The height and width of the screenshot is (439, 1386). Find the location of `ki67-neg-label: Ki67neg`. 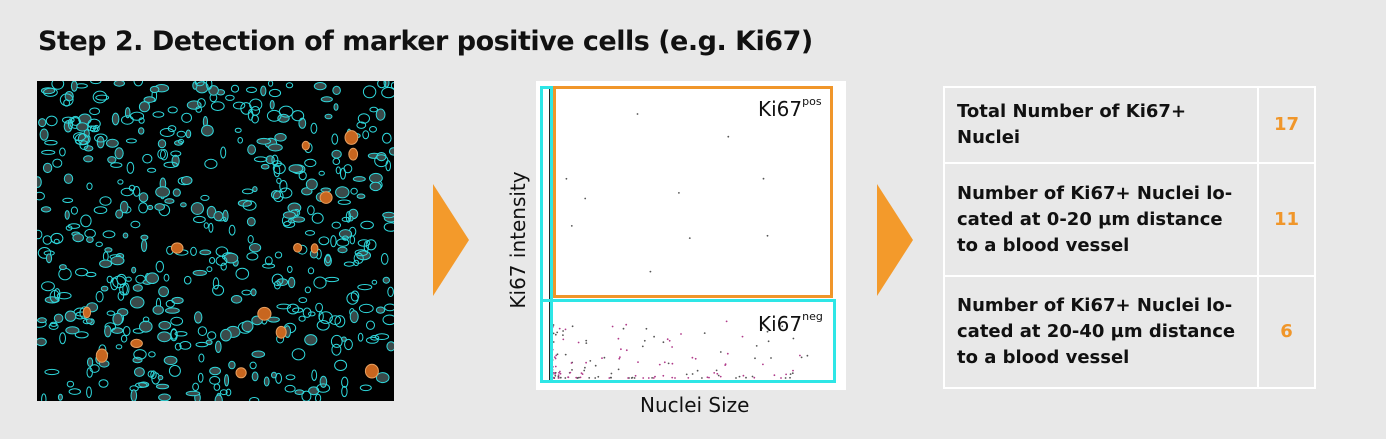

ki67-neg-label: Ki67neg is located at coordinates (790, 323).